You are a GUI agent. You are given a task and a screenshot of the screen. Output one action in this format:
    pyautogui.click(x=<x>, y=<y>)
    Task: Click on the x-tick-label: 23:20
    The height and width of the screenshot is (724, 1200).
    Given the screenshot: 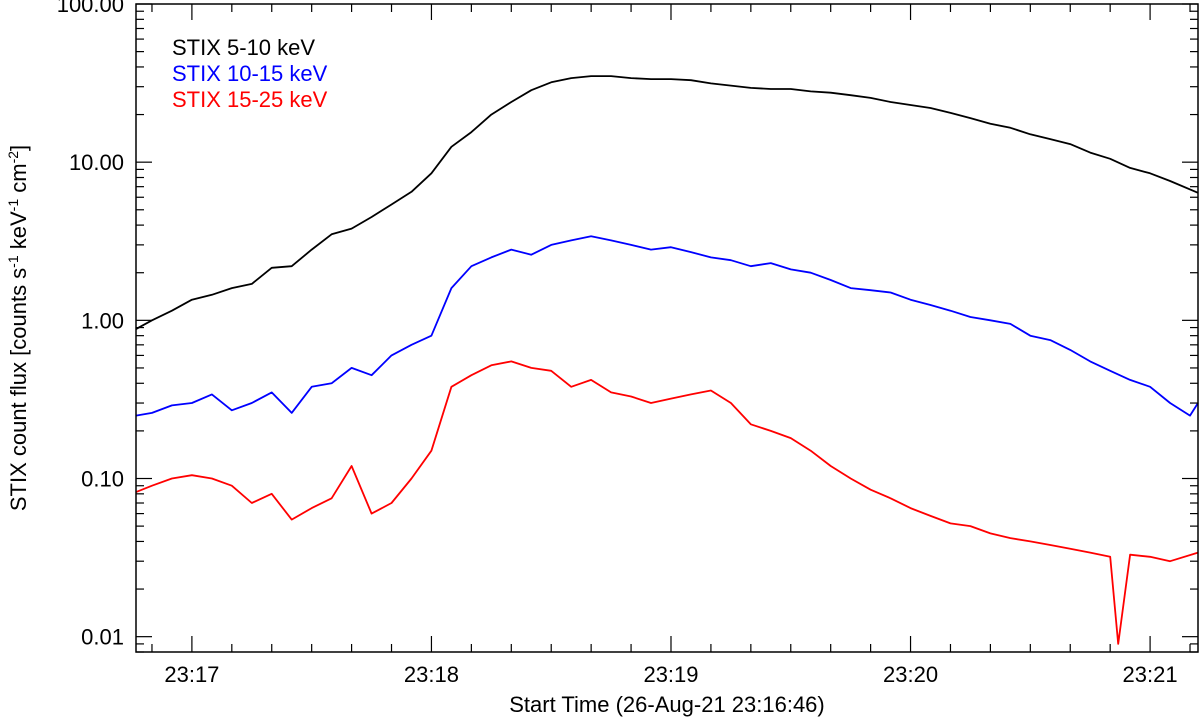 What is the action you would take?
    pyautogui.click(x=910, y=674)
    